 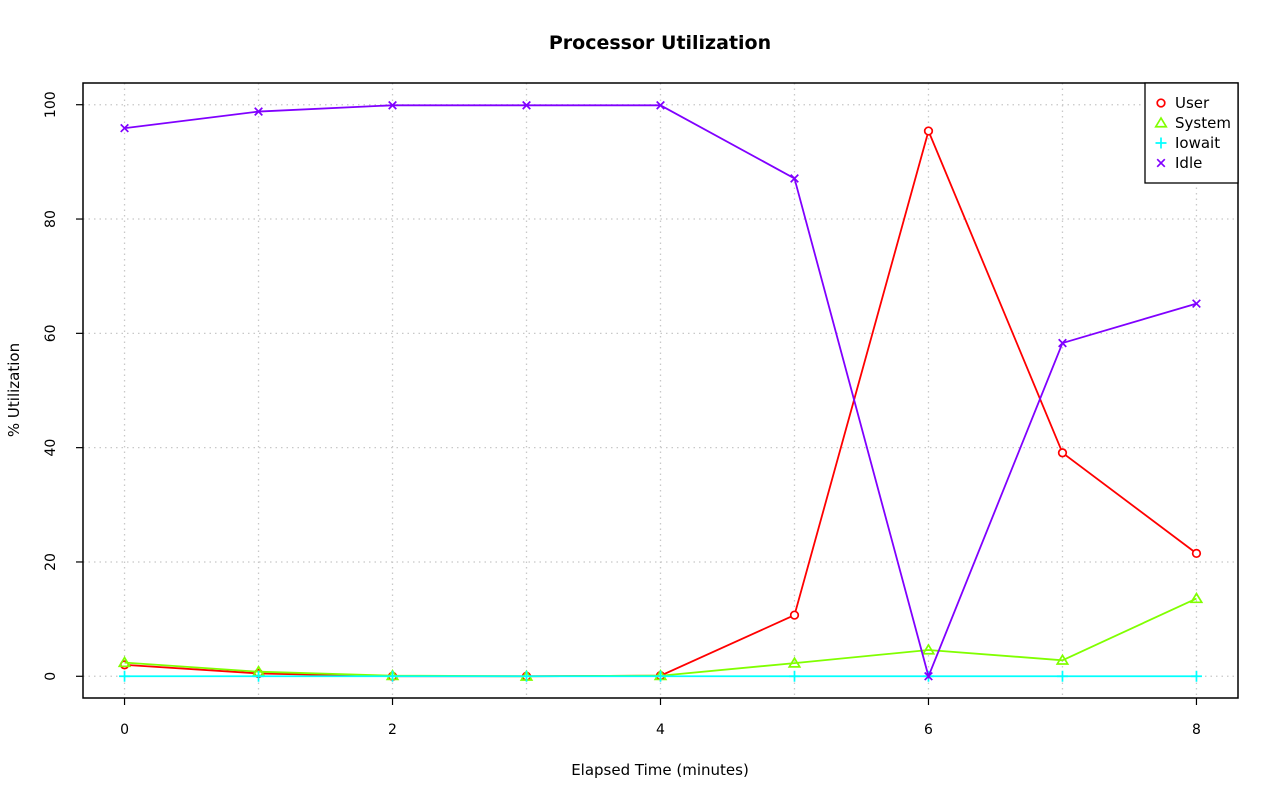 What do you see at coordinates (51, 104) in the screenshot?
I see `y-tick-label: 100` at bounding box center [51, 104].